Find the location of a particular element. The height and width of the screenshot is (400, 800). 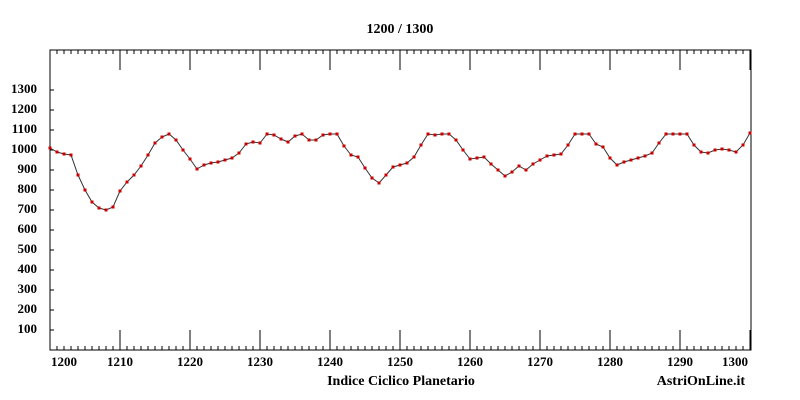

x-tick-label: 1260 is located at coordinates (470, 361).